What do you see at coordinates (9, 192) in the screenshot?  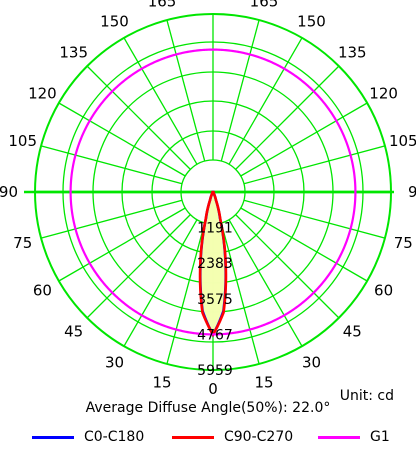 I see `angle-label-left: 90` at bounding box center [9, 192].